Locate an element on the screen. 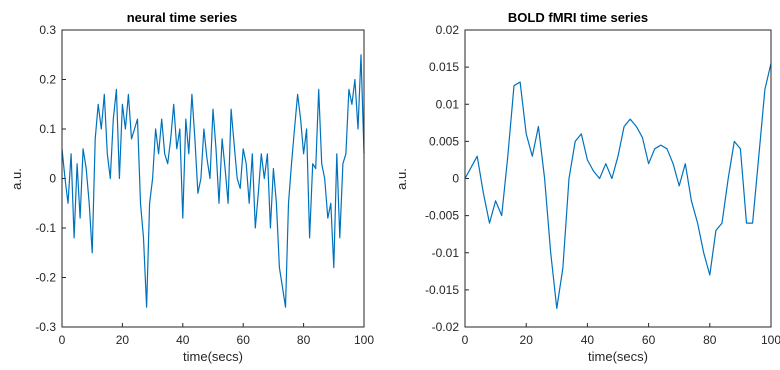 Image resolution: width=780 pixels, height=370 pixels. y-tick-label: 0.2 is located at coordinates (47, 80).